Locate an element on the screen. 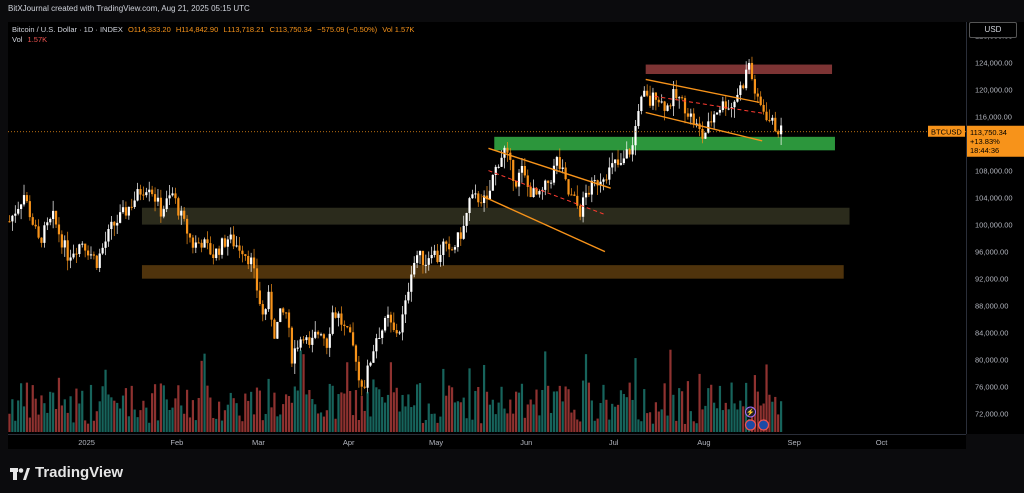  support-zone is located at coordinates (664, 143).